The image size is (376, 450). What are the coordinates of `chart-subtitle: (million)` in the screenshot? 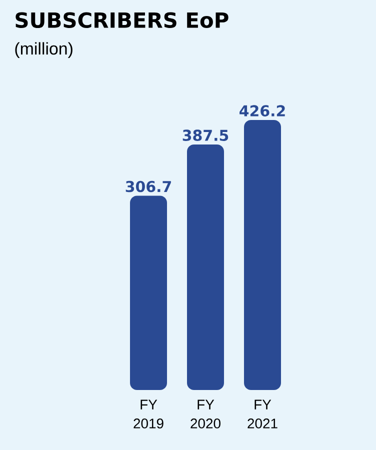 It's located at (43, 50).